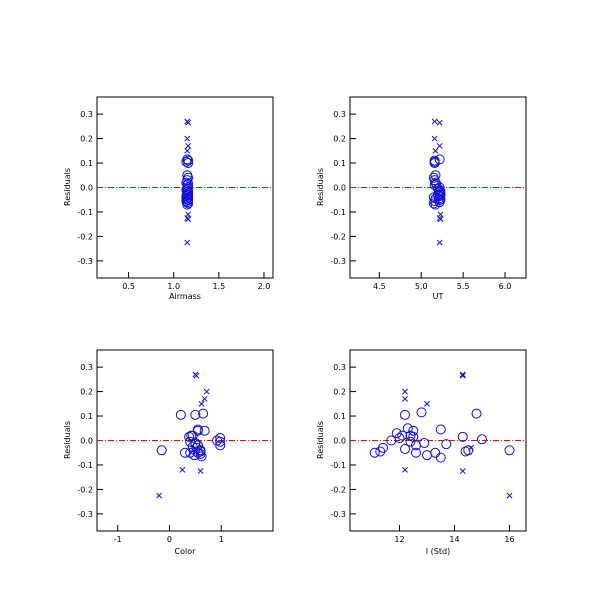 This screenshot has width=608, height=608. What do you see at coordinates (186, 551) in the screenshot?
I see `xlabel-color: Color` at bounding box center [186, 551].